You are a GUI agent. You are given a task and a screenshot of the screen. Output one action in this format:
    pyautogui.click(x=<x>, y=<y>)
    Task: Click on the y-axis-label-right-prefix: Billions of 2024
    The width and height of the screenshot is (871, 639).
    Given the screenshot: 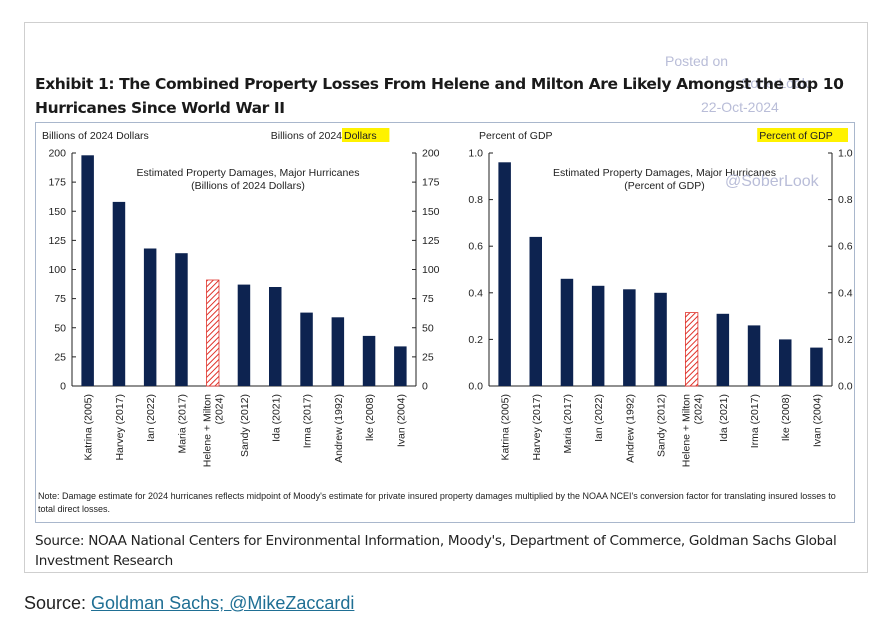 What is the action you would take?
    pyautogui.click(x=306, y=136)
    